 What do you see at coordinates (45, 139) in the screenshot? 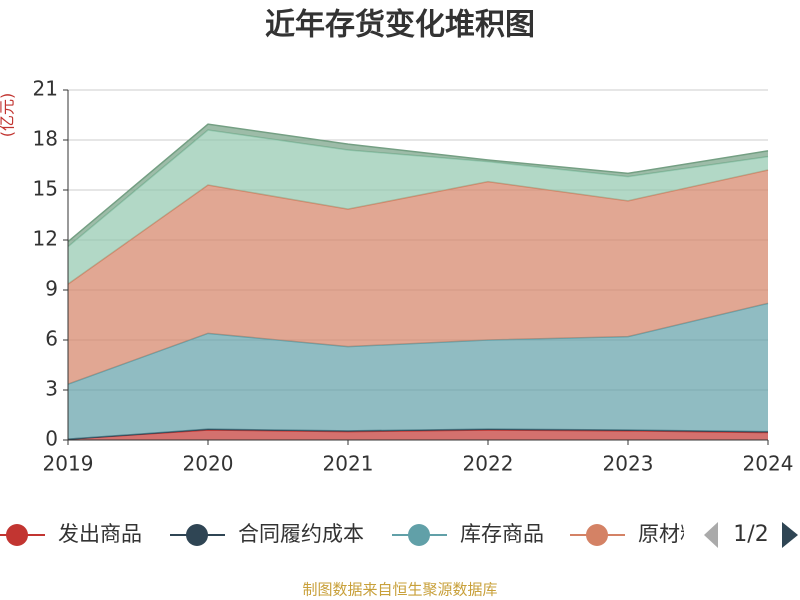
I see `y-tick-label: 18` at bounding box center [45, 139].